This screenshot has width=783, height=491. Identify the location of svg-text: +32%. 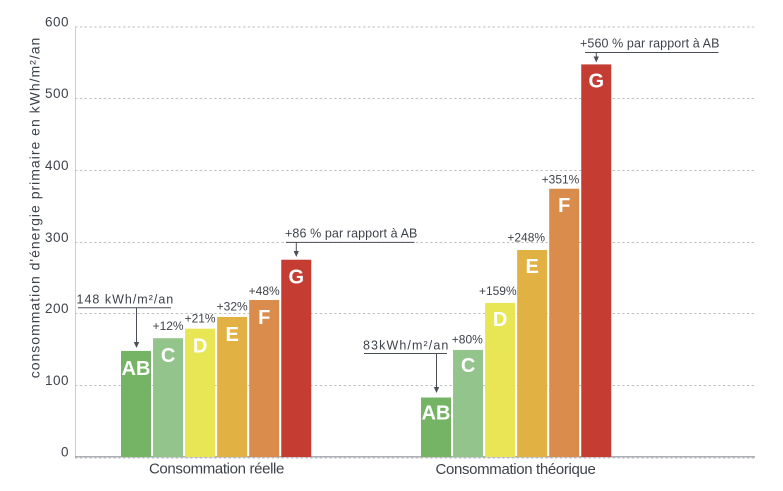
(232, 307).